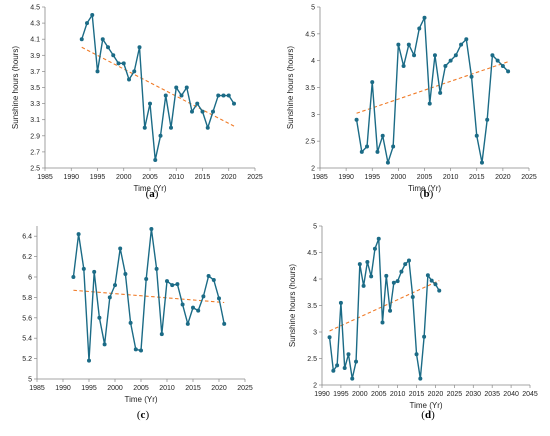  Describe the element at coordinates (511, 394) in the screenshot. I see `x-tick-label: 2040` at that location.